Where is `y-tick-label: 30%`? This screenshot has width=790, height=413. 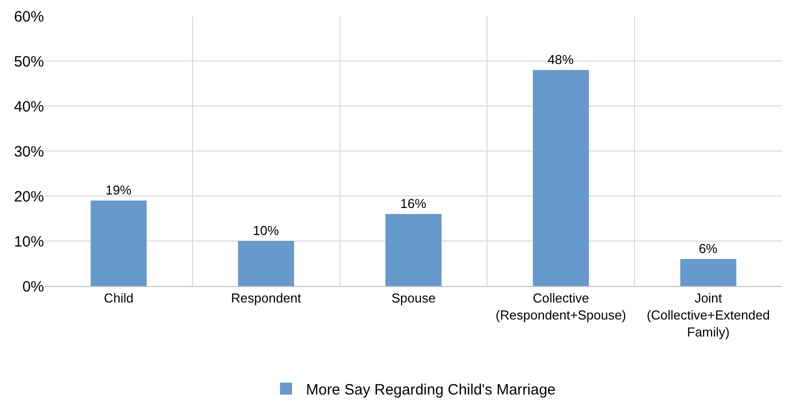 y-tick-label: 30% is located at coordinates (29, 151).